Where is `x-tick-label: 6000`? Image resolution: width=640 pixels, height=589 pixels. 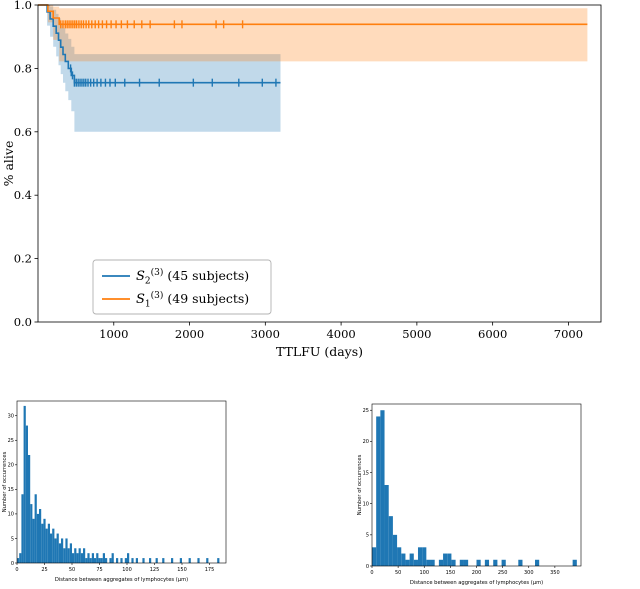 x-tick-label: 6000 is located at coordinates (492, 334).